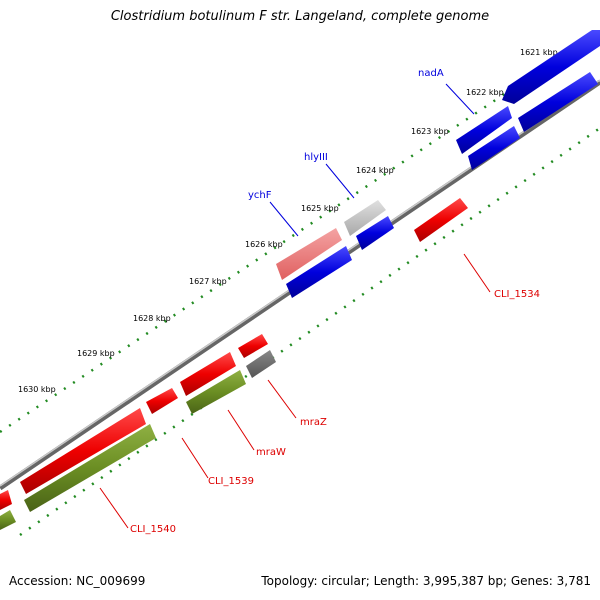 This screenshot has height=600, width=600. What do you see at coordinates (485, 92) in the screenshot?
I see `tick-label: 1622 kbp` at bounding box center [485, 92].